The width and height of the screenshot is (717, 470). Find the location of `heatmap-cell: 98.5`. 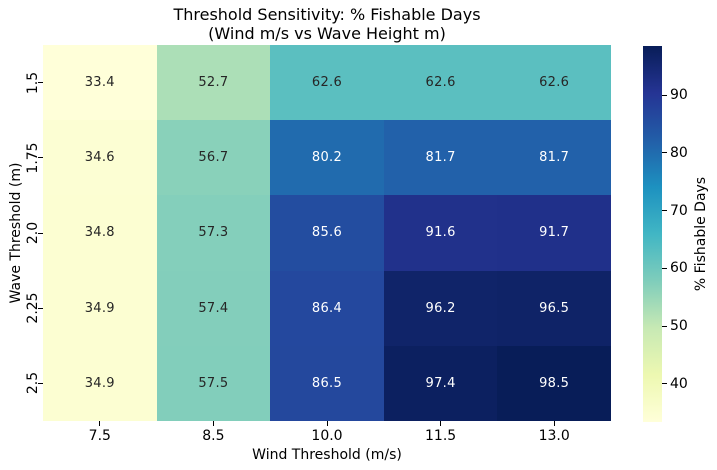

heatmap-cell: 98.5 is located at coordinates (554, 383).